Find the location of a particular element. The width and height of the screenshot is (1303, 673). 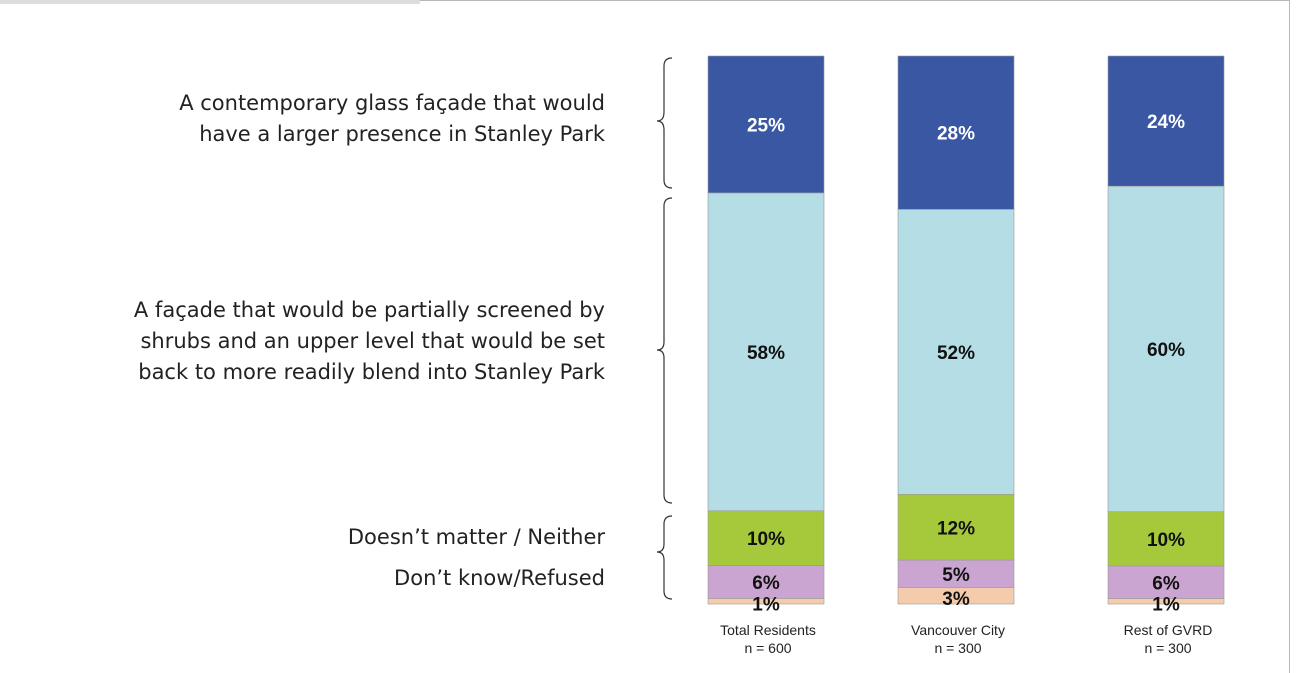

segment-label-line: have a larger presence in Stanley Park is located at coordinates (402, 134).